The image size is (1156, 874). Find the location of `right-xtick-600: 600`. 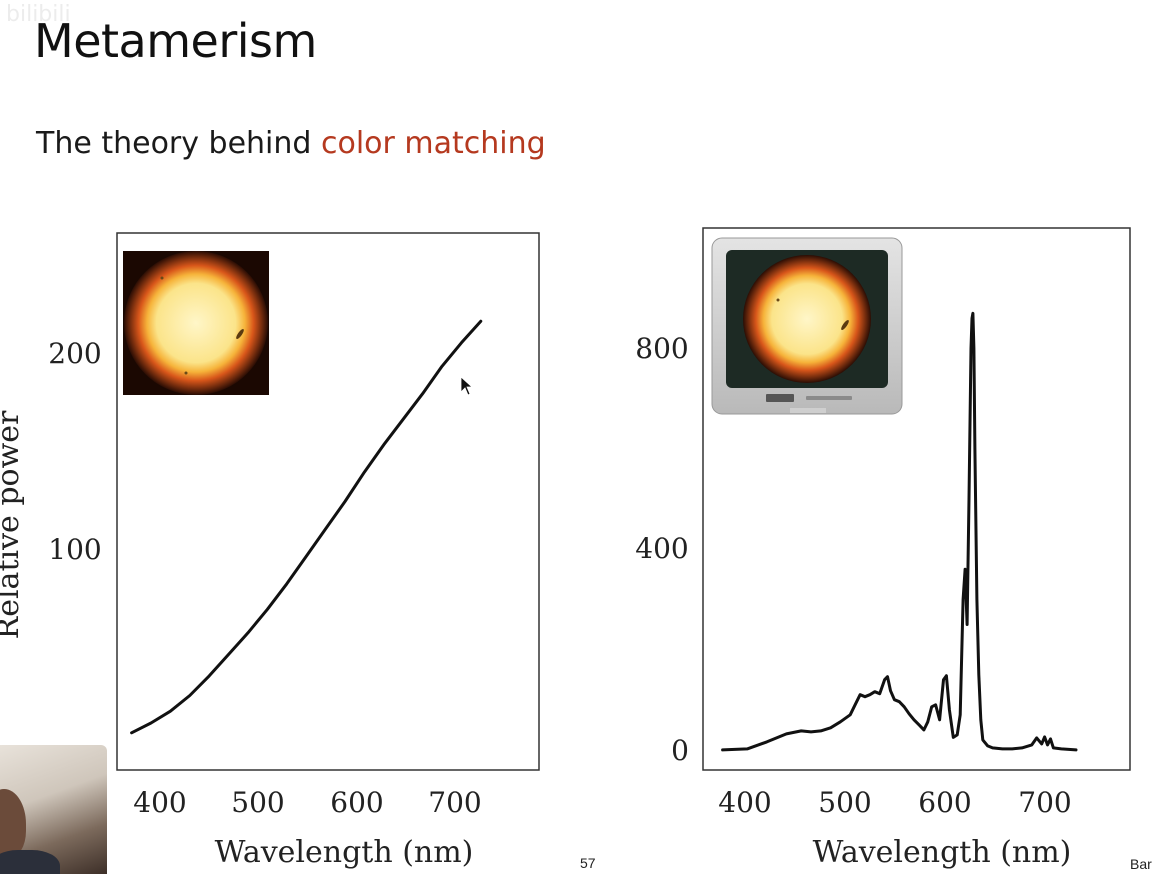

right-xtick-600: 600 is located at coordinates (944, 802).